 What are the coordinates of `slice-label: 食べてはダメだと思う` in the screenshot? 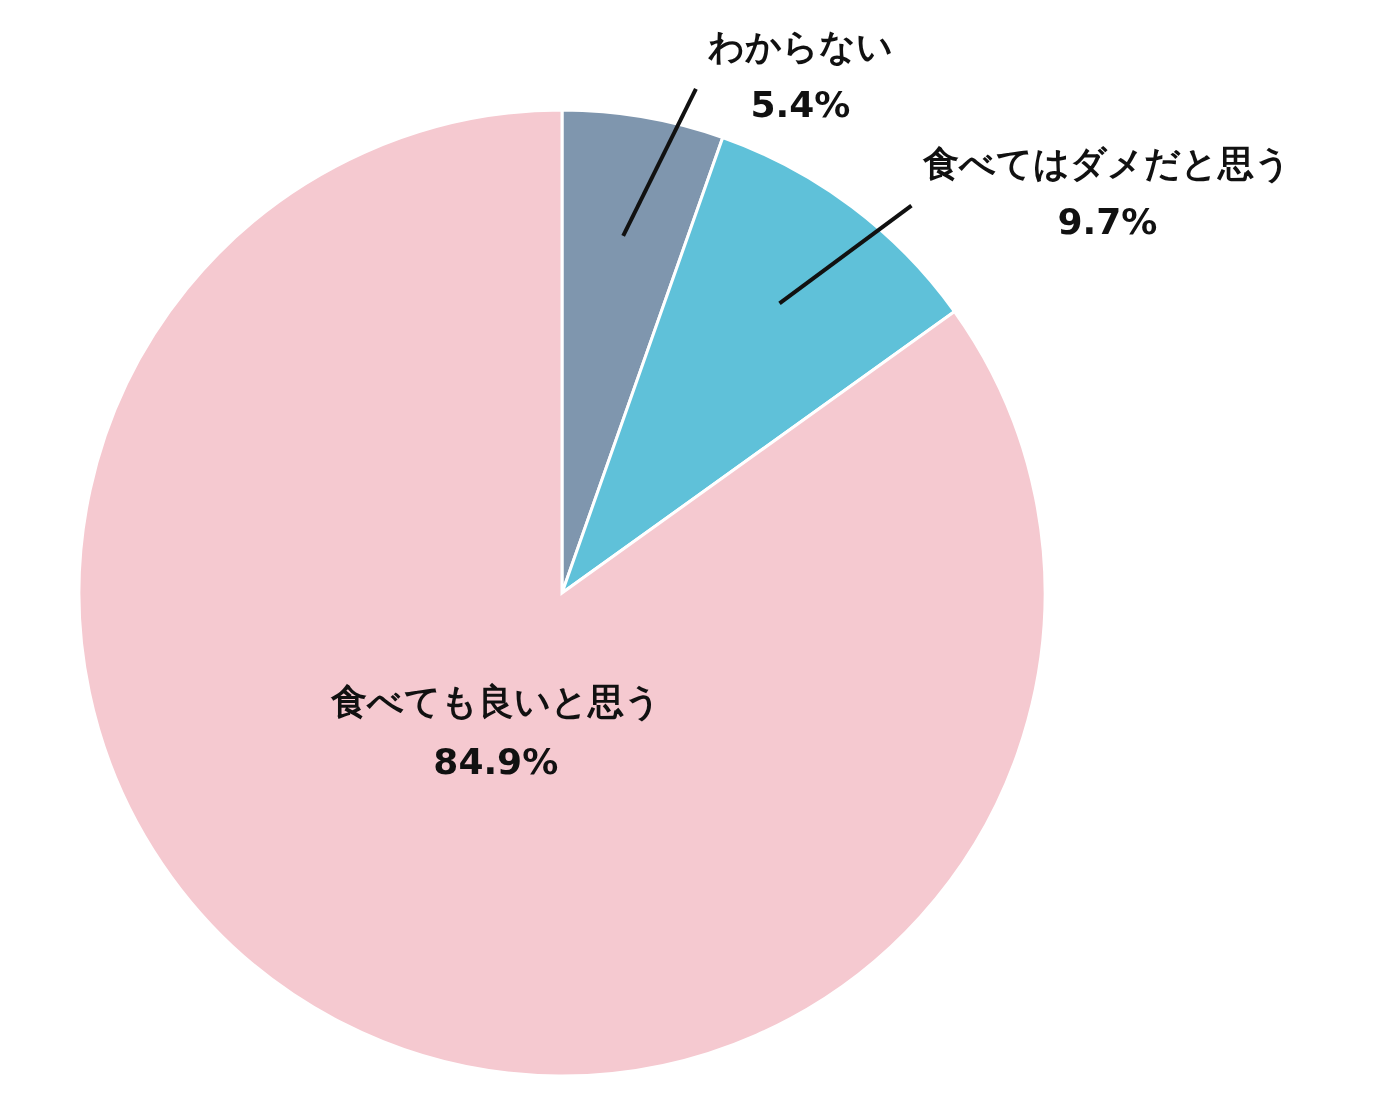 It's located at (1107, 163).